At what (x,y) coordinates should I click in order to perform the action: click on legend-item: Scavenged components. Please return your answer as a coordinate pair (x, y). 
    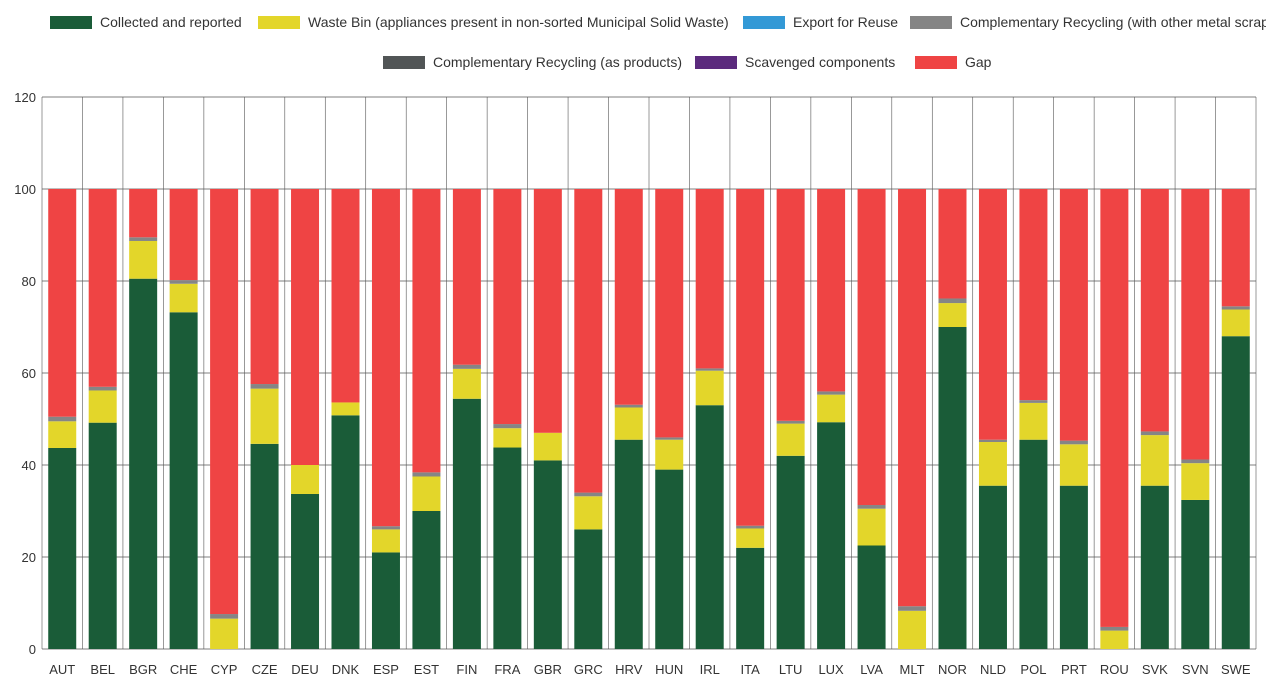
    Looking at the image, I should click on (795, 62).